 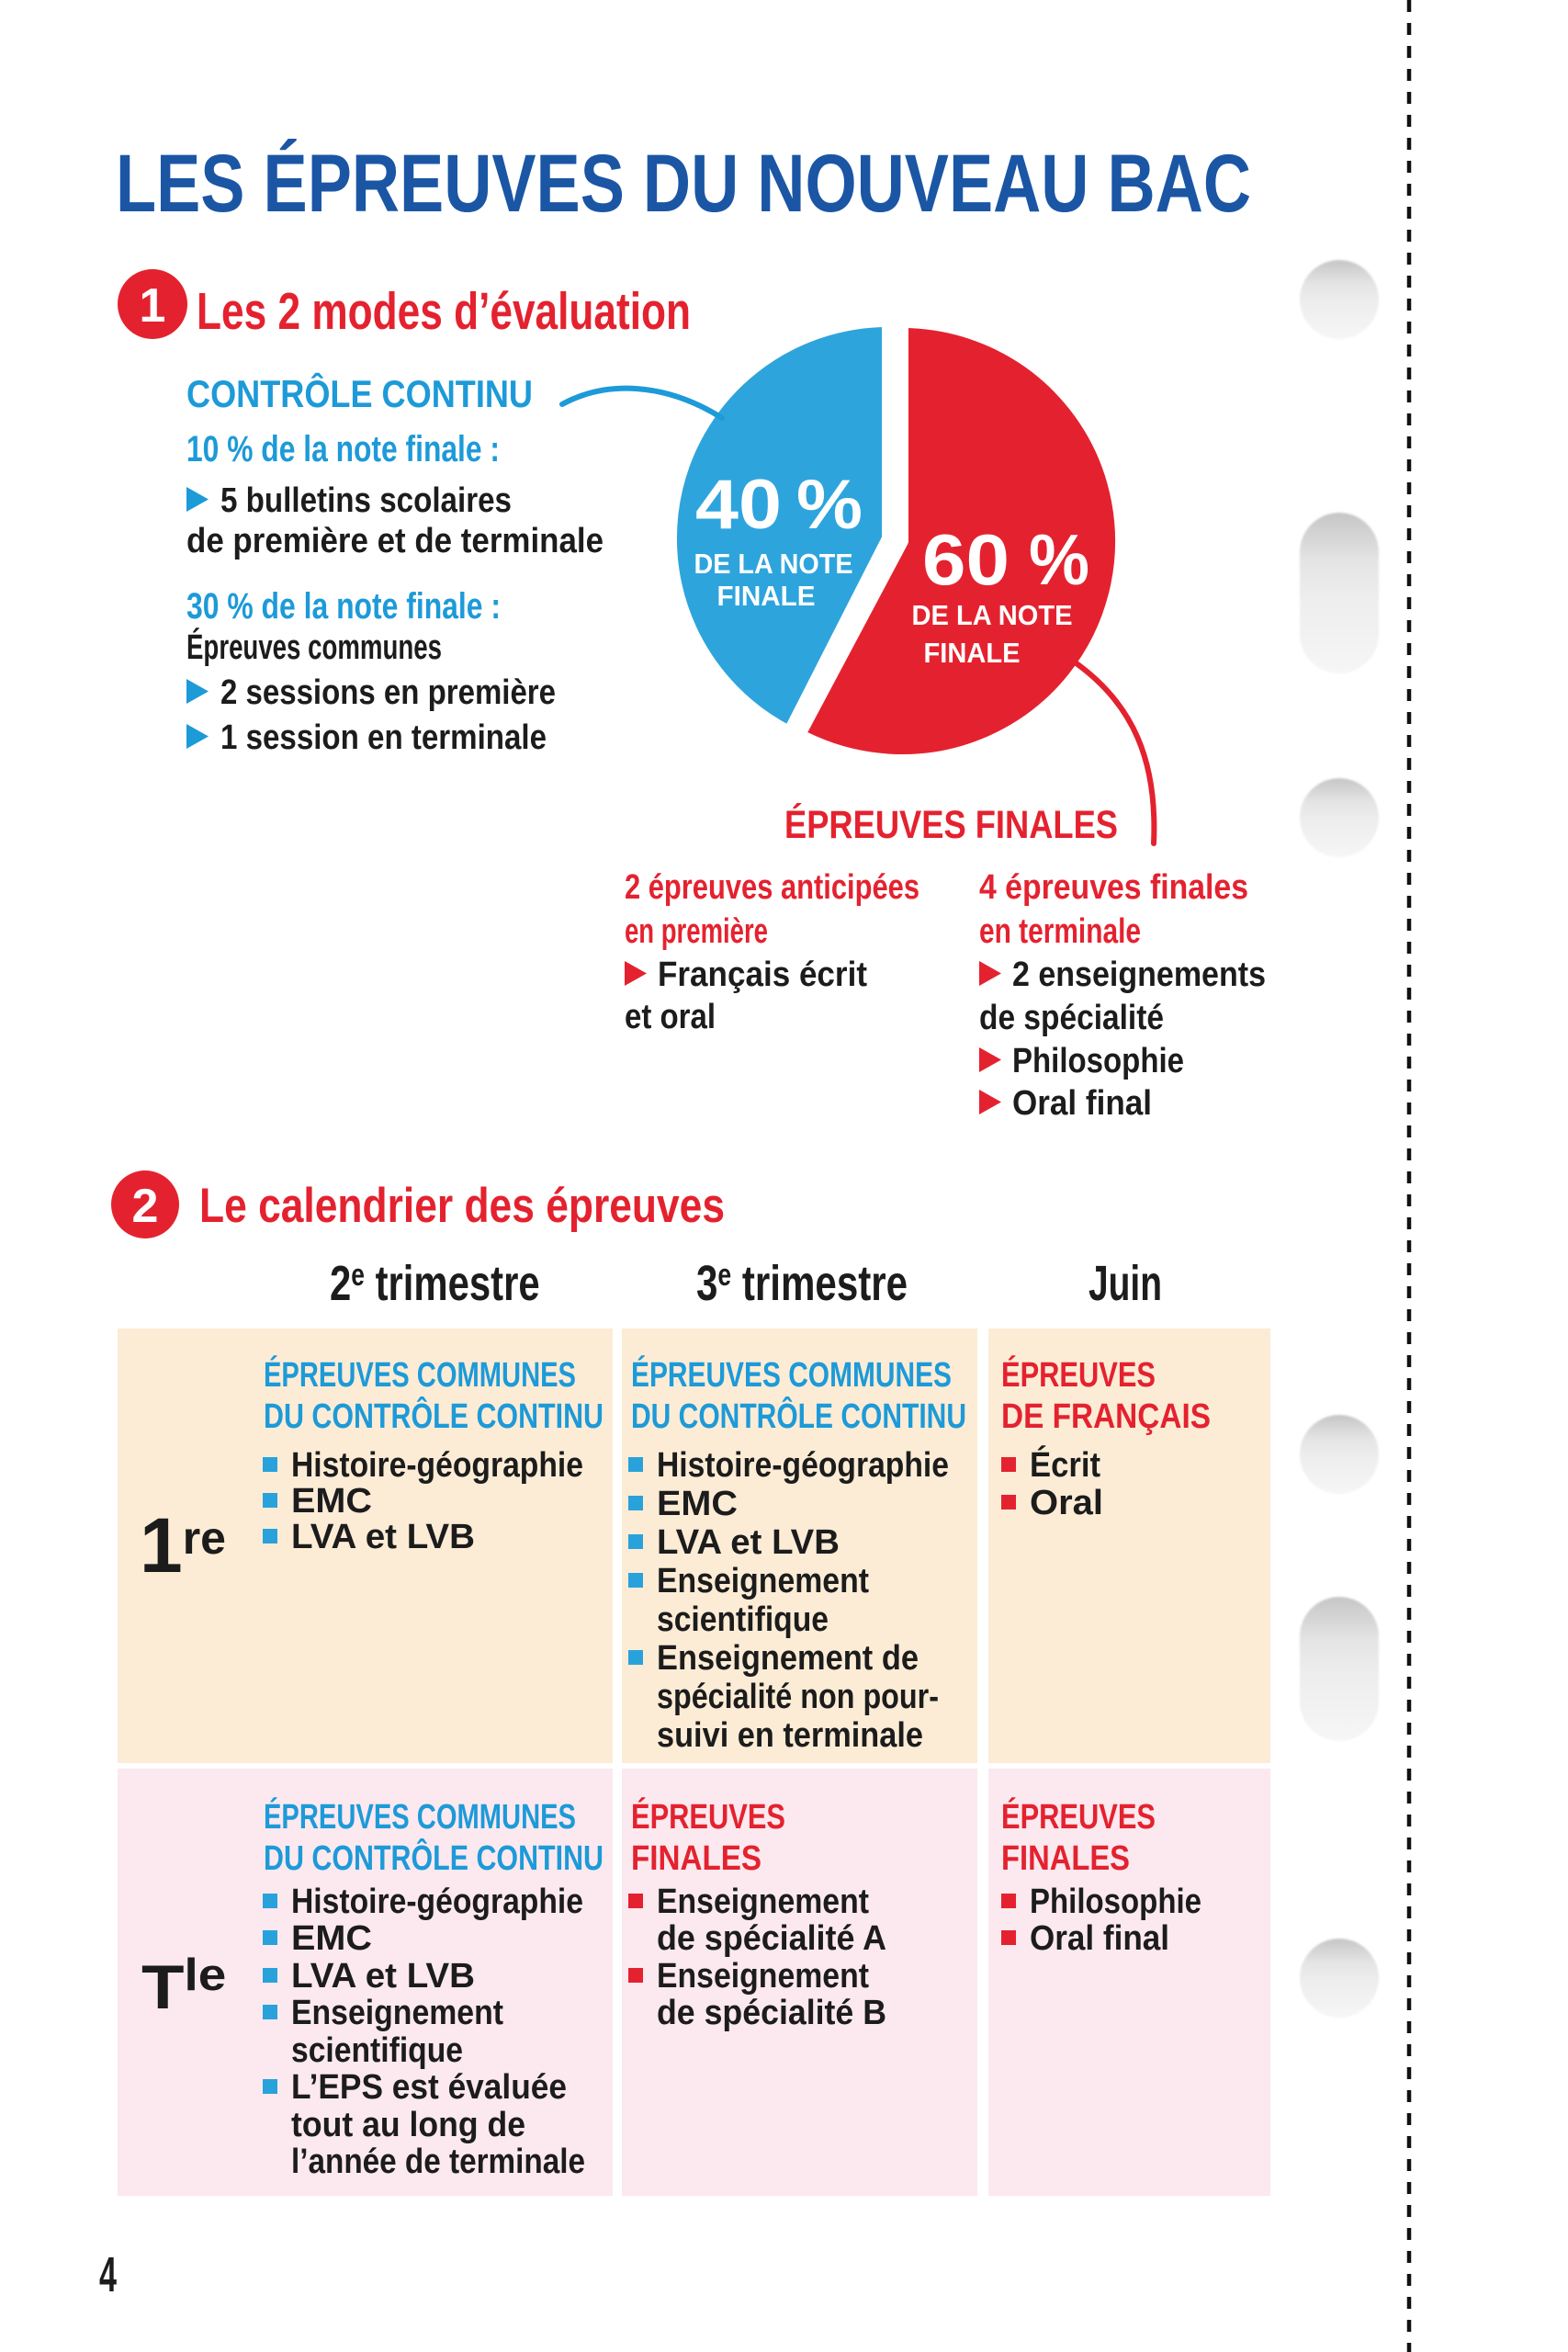 What do you see at coordinates (1139, 975) in the screenshot?
I see `svg-text: 2 enseignements` at bounding box center [1139, 975].